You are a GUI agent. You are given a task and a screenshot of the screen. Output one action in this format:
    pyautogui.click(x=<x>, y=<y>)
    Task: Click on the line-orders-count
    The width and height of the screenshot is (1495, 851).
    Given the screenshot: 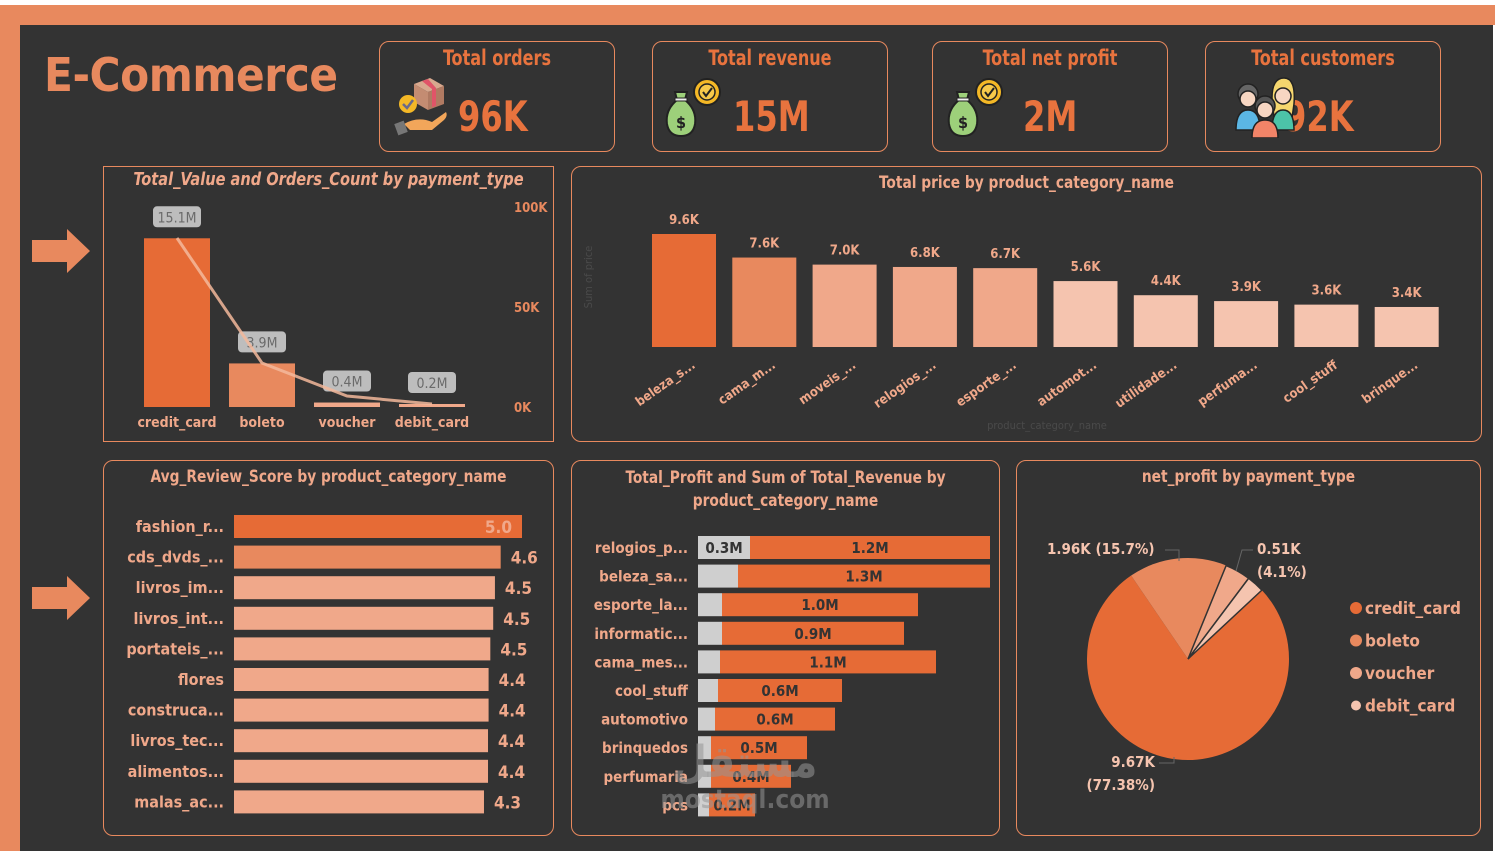 What is the action you would take?
    pyautogui.click(x=304, y=321)
    